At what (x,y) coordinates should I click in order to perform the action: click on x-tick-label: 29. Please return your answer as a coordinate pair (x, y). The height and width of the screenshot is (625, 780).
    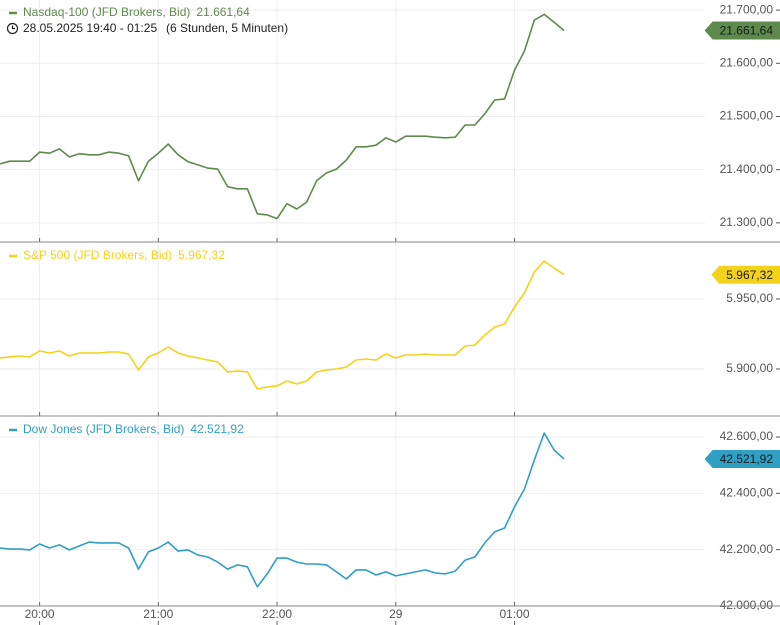
    Looking at the image, I should click on (396, 614).